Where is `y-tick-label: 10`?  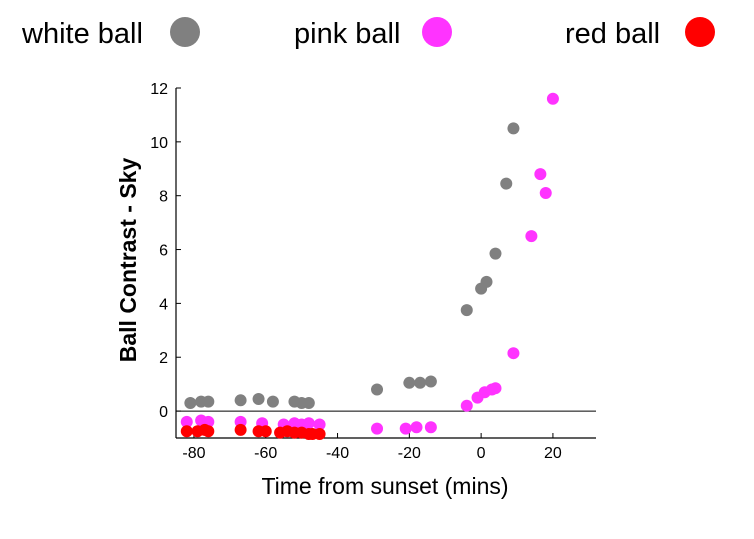
y-tick-label: 10 is located at coordinates (159, 143).